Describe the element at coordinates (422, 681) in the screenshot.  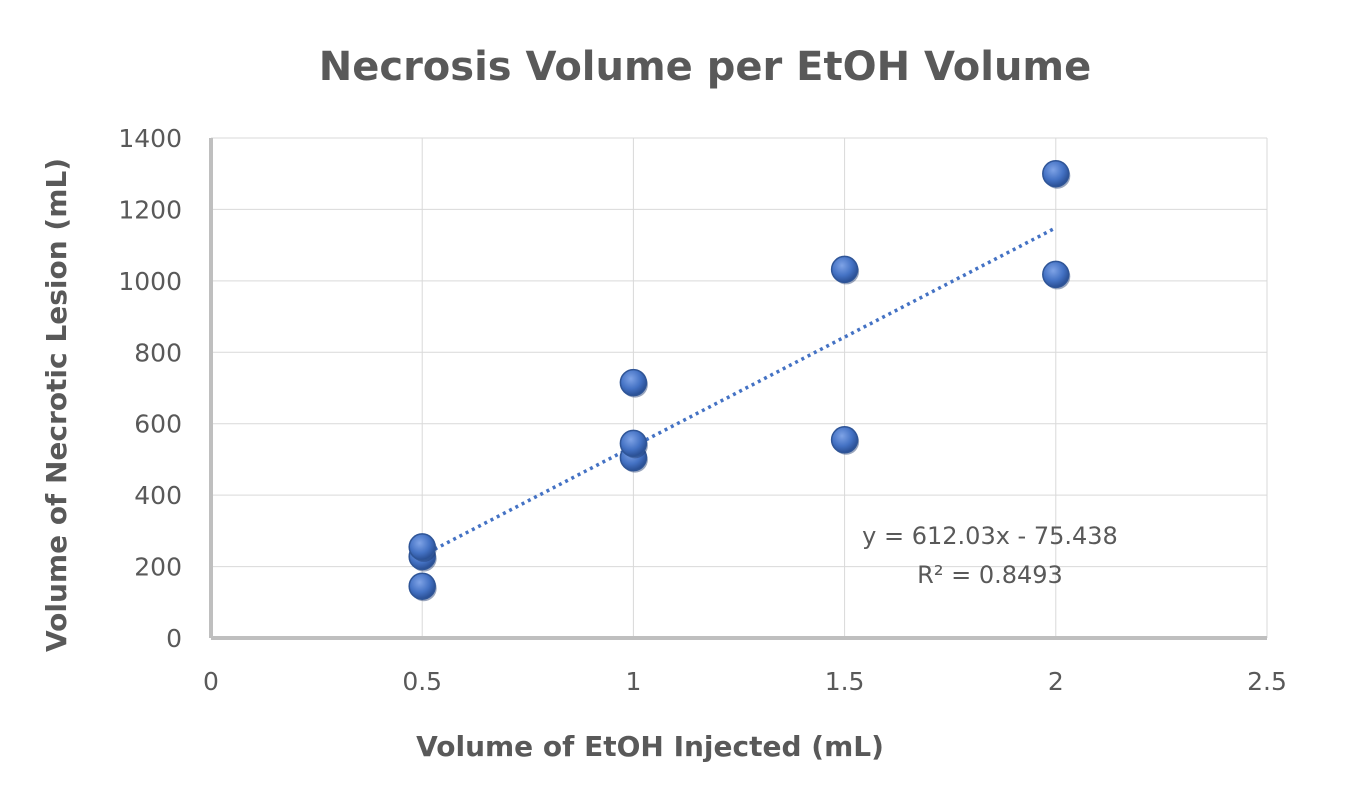
I see `x-tick-label: 0.5` at that location.